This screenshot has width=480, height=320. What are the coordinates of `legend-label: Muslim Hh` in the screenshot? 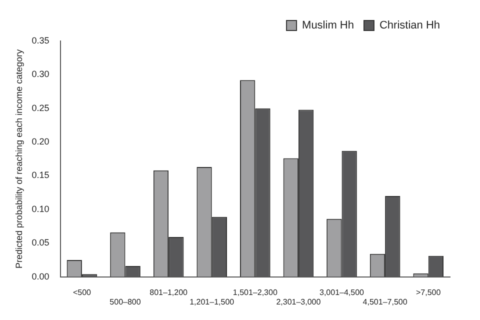 It's located at (328, 26).